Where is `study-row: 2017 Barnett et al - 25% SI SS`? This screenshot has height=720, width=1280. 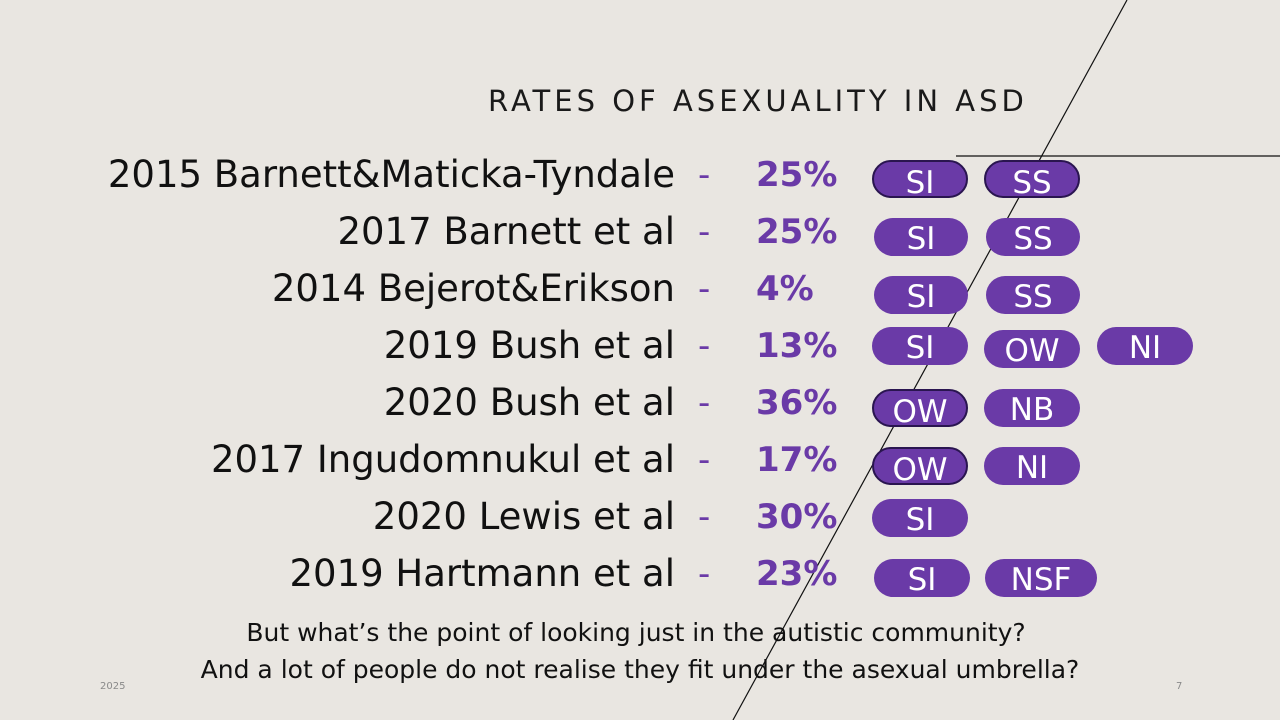 study-row: 2017 Barnett et al - 25% SI SS is located at coordinates (640, 232).